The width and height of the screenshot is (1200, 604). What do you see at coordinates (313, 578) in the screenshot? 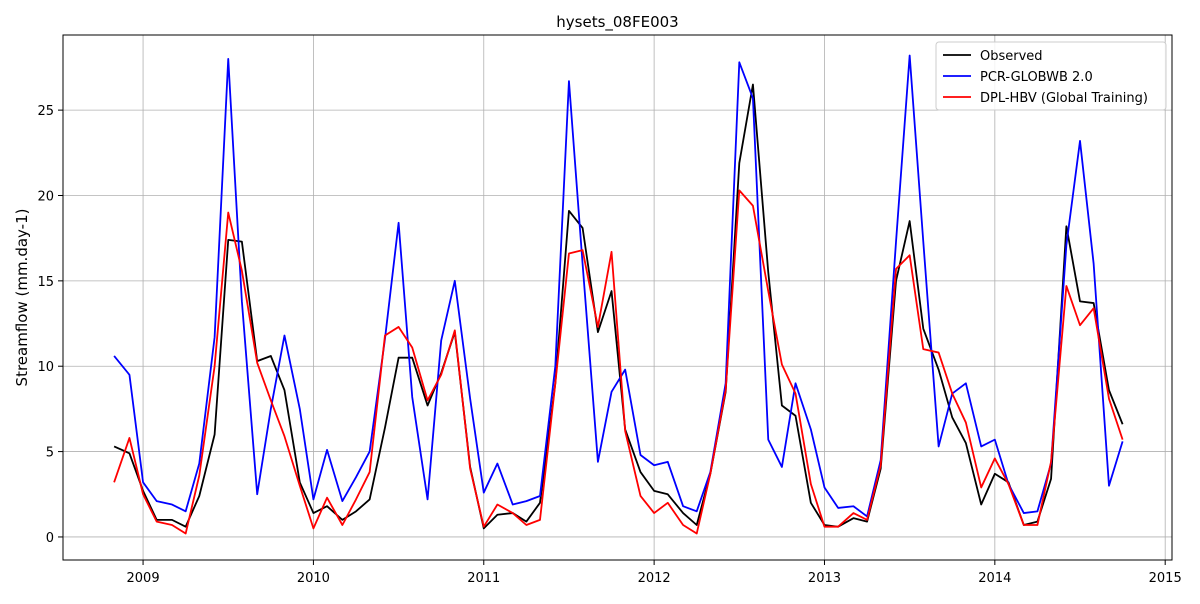
I see `x-tick-label: 2010` at bounding box center [313, 578].